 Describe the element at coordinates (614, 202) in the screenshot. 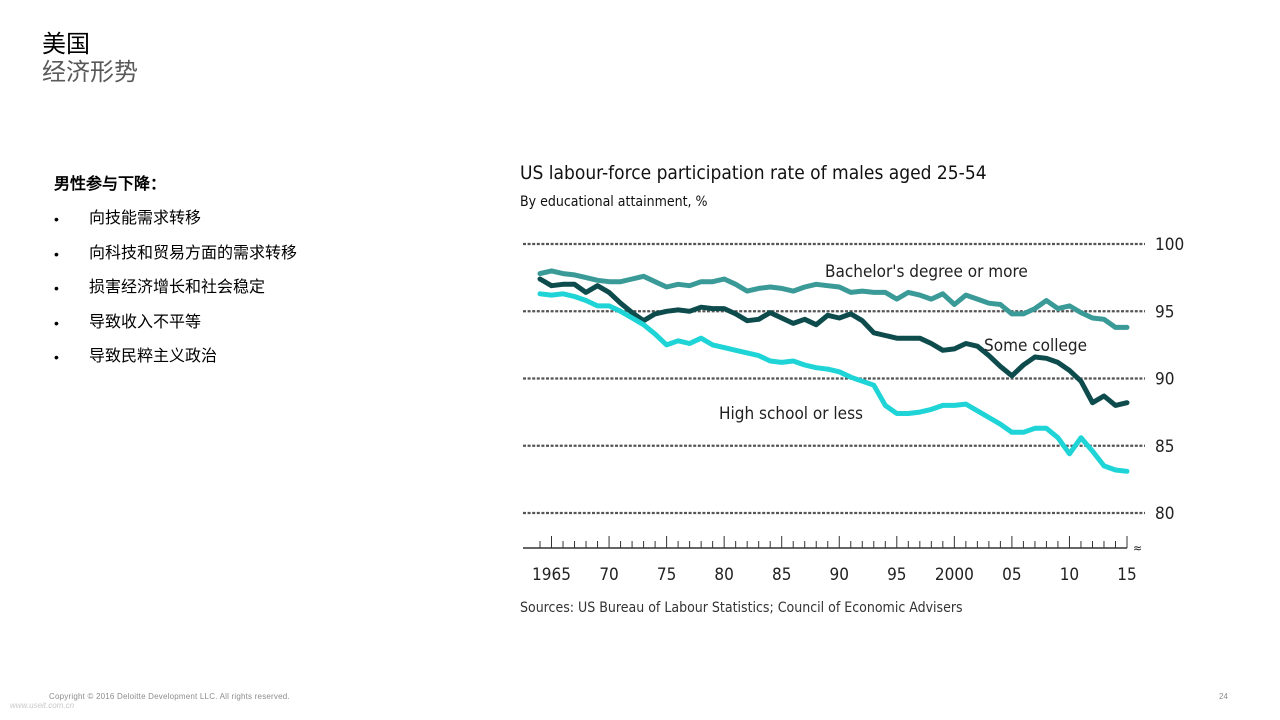

I see `chart-subtitle: By educational attainment, %` at that location.